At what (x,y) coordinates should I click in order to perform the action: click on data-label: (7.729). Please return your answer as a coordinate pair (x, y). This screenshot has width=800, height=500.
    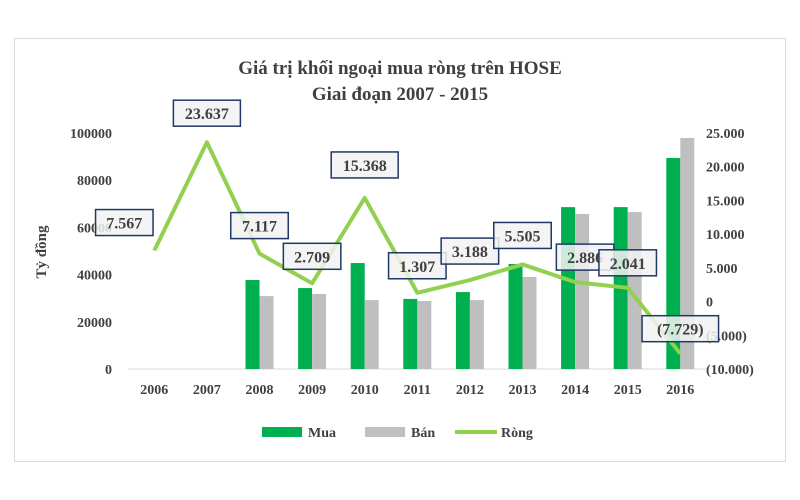
    Looking at the image, I should click on (680, 330).